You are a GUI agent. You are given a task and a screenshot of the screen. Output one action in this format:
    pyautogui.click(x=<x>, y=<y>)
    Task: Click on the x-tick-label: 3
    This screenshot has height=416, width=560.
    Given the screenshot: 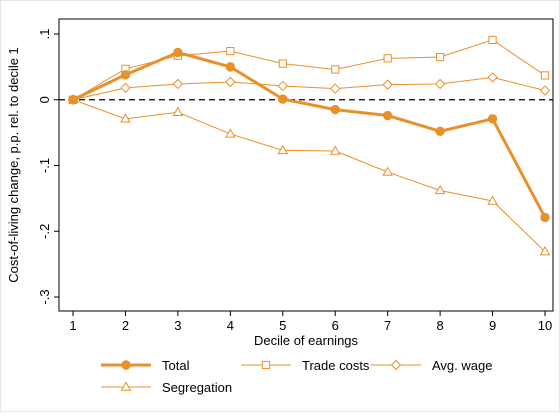 What is the action you would take?
    pyautogui.click(x=177, y=325)
    